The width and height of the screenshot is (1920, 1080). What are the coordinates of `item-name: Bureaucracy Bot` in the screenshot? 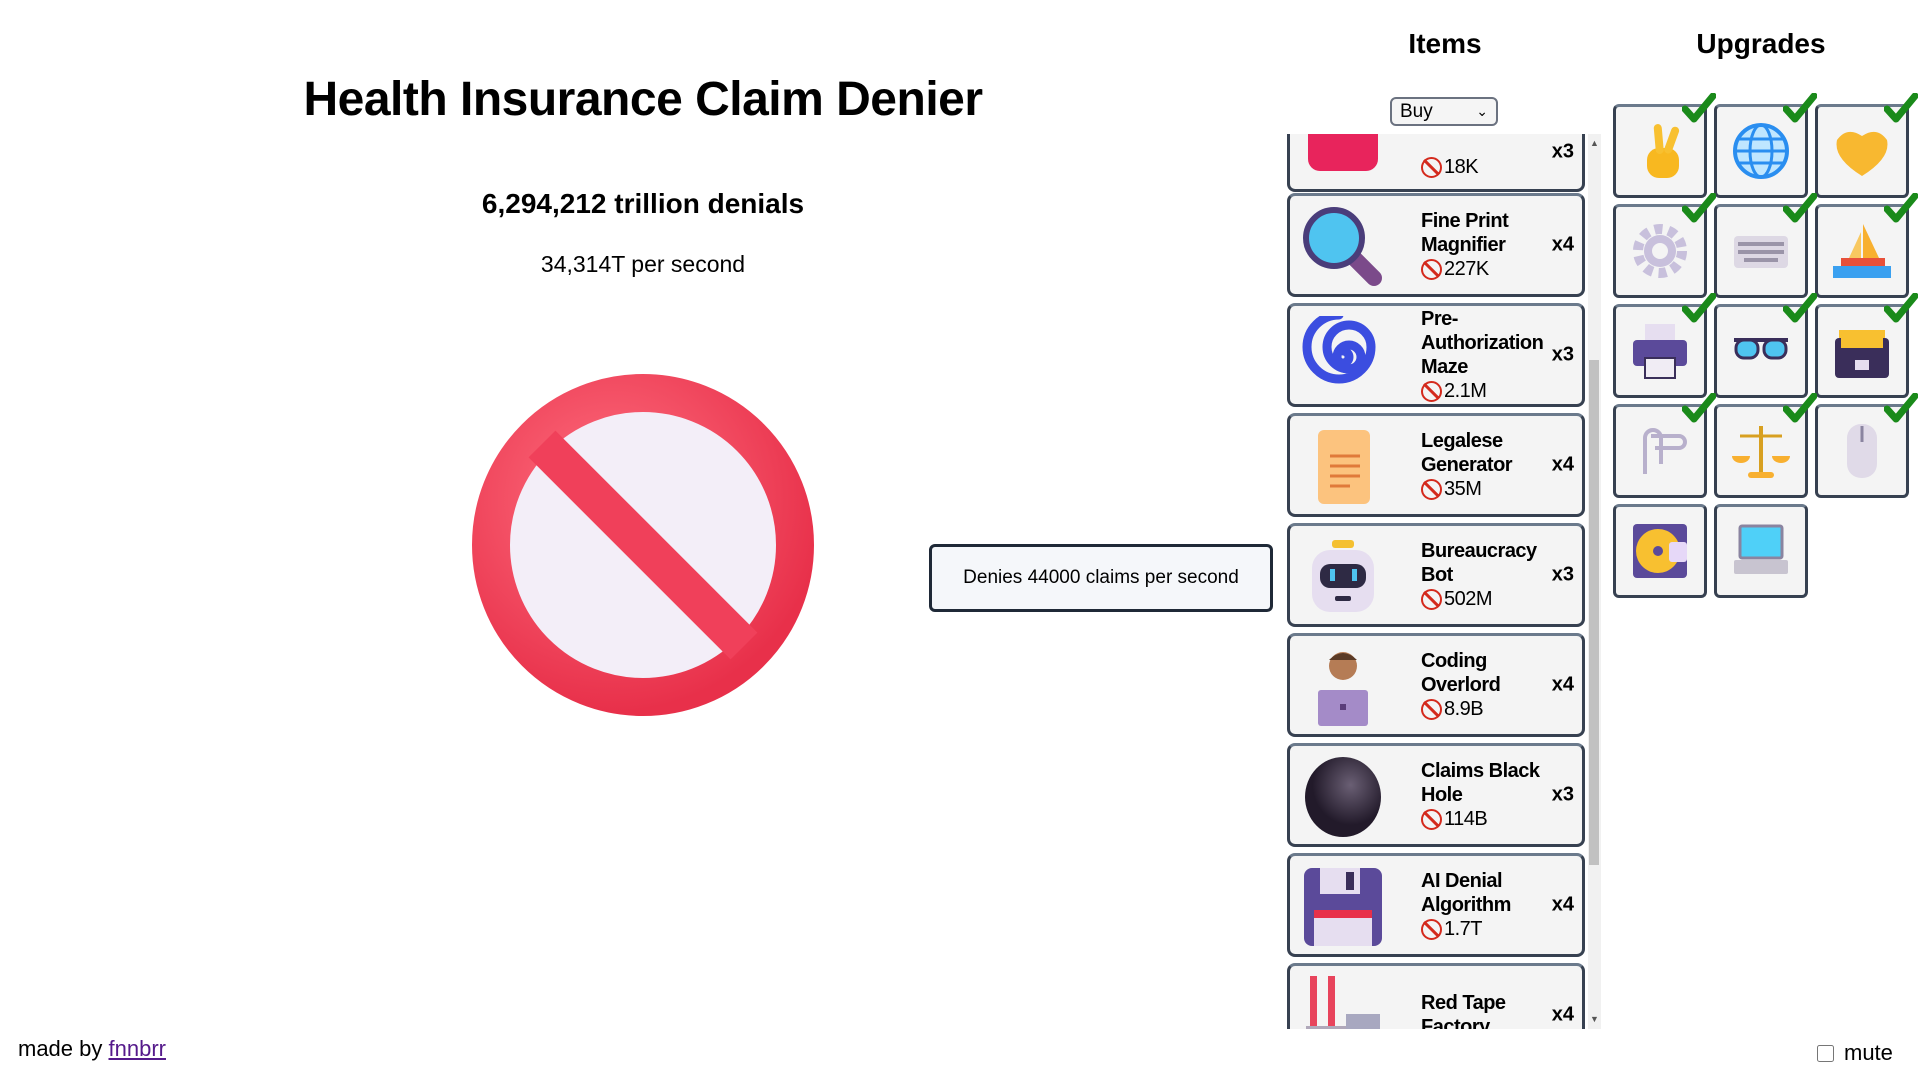 It's located at (1479, 563).